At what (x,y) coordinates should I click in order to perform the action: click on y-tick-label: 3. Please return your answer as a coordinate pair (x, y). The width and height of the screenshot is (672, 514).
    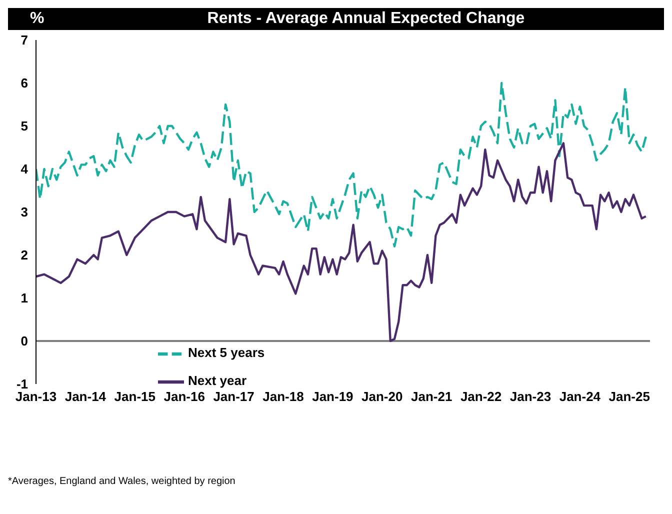
    Looking at the image, I should click on (24, 212).